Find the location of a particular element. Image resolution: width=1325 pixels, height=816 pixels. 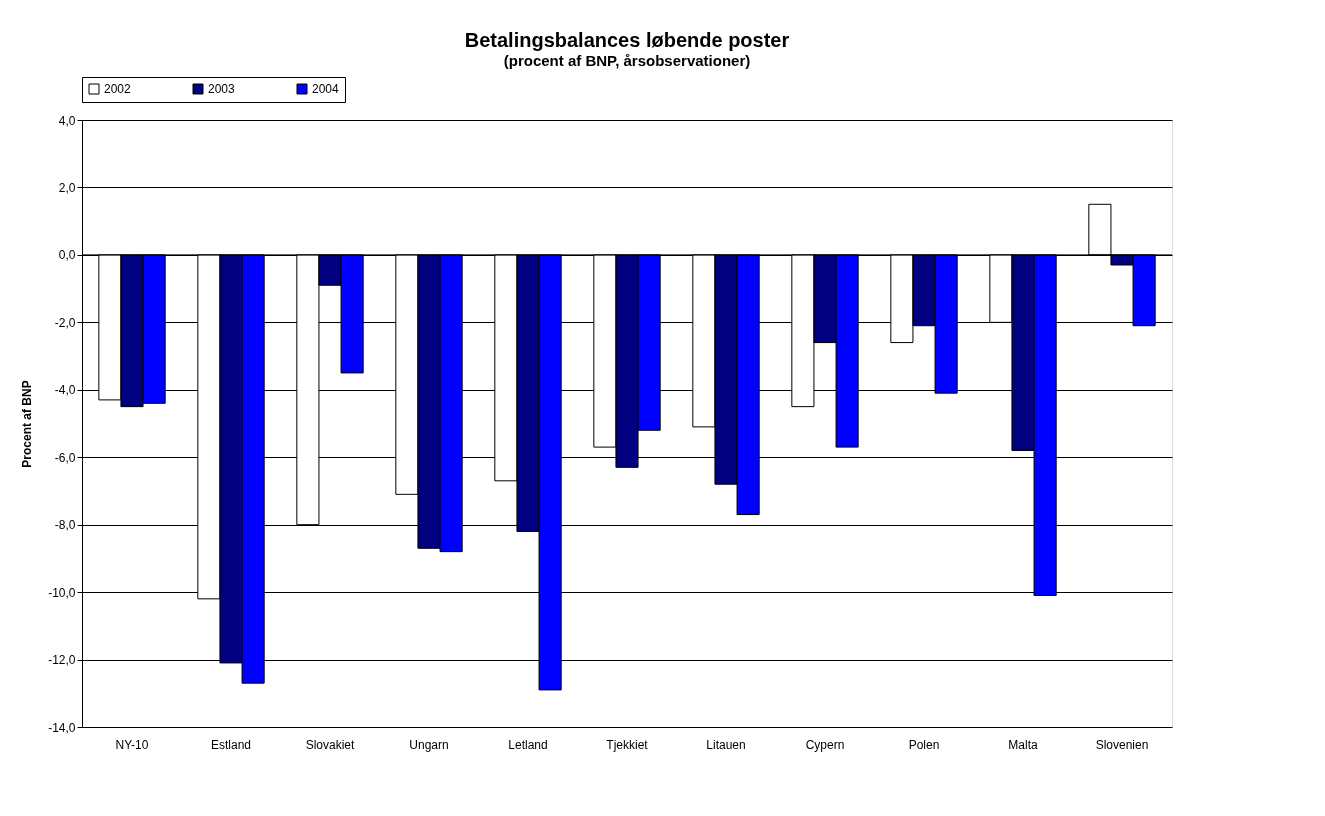

y-tick-label: 4,0 is located at coordinates (67, 120).